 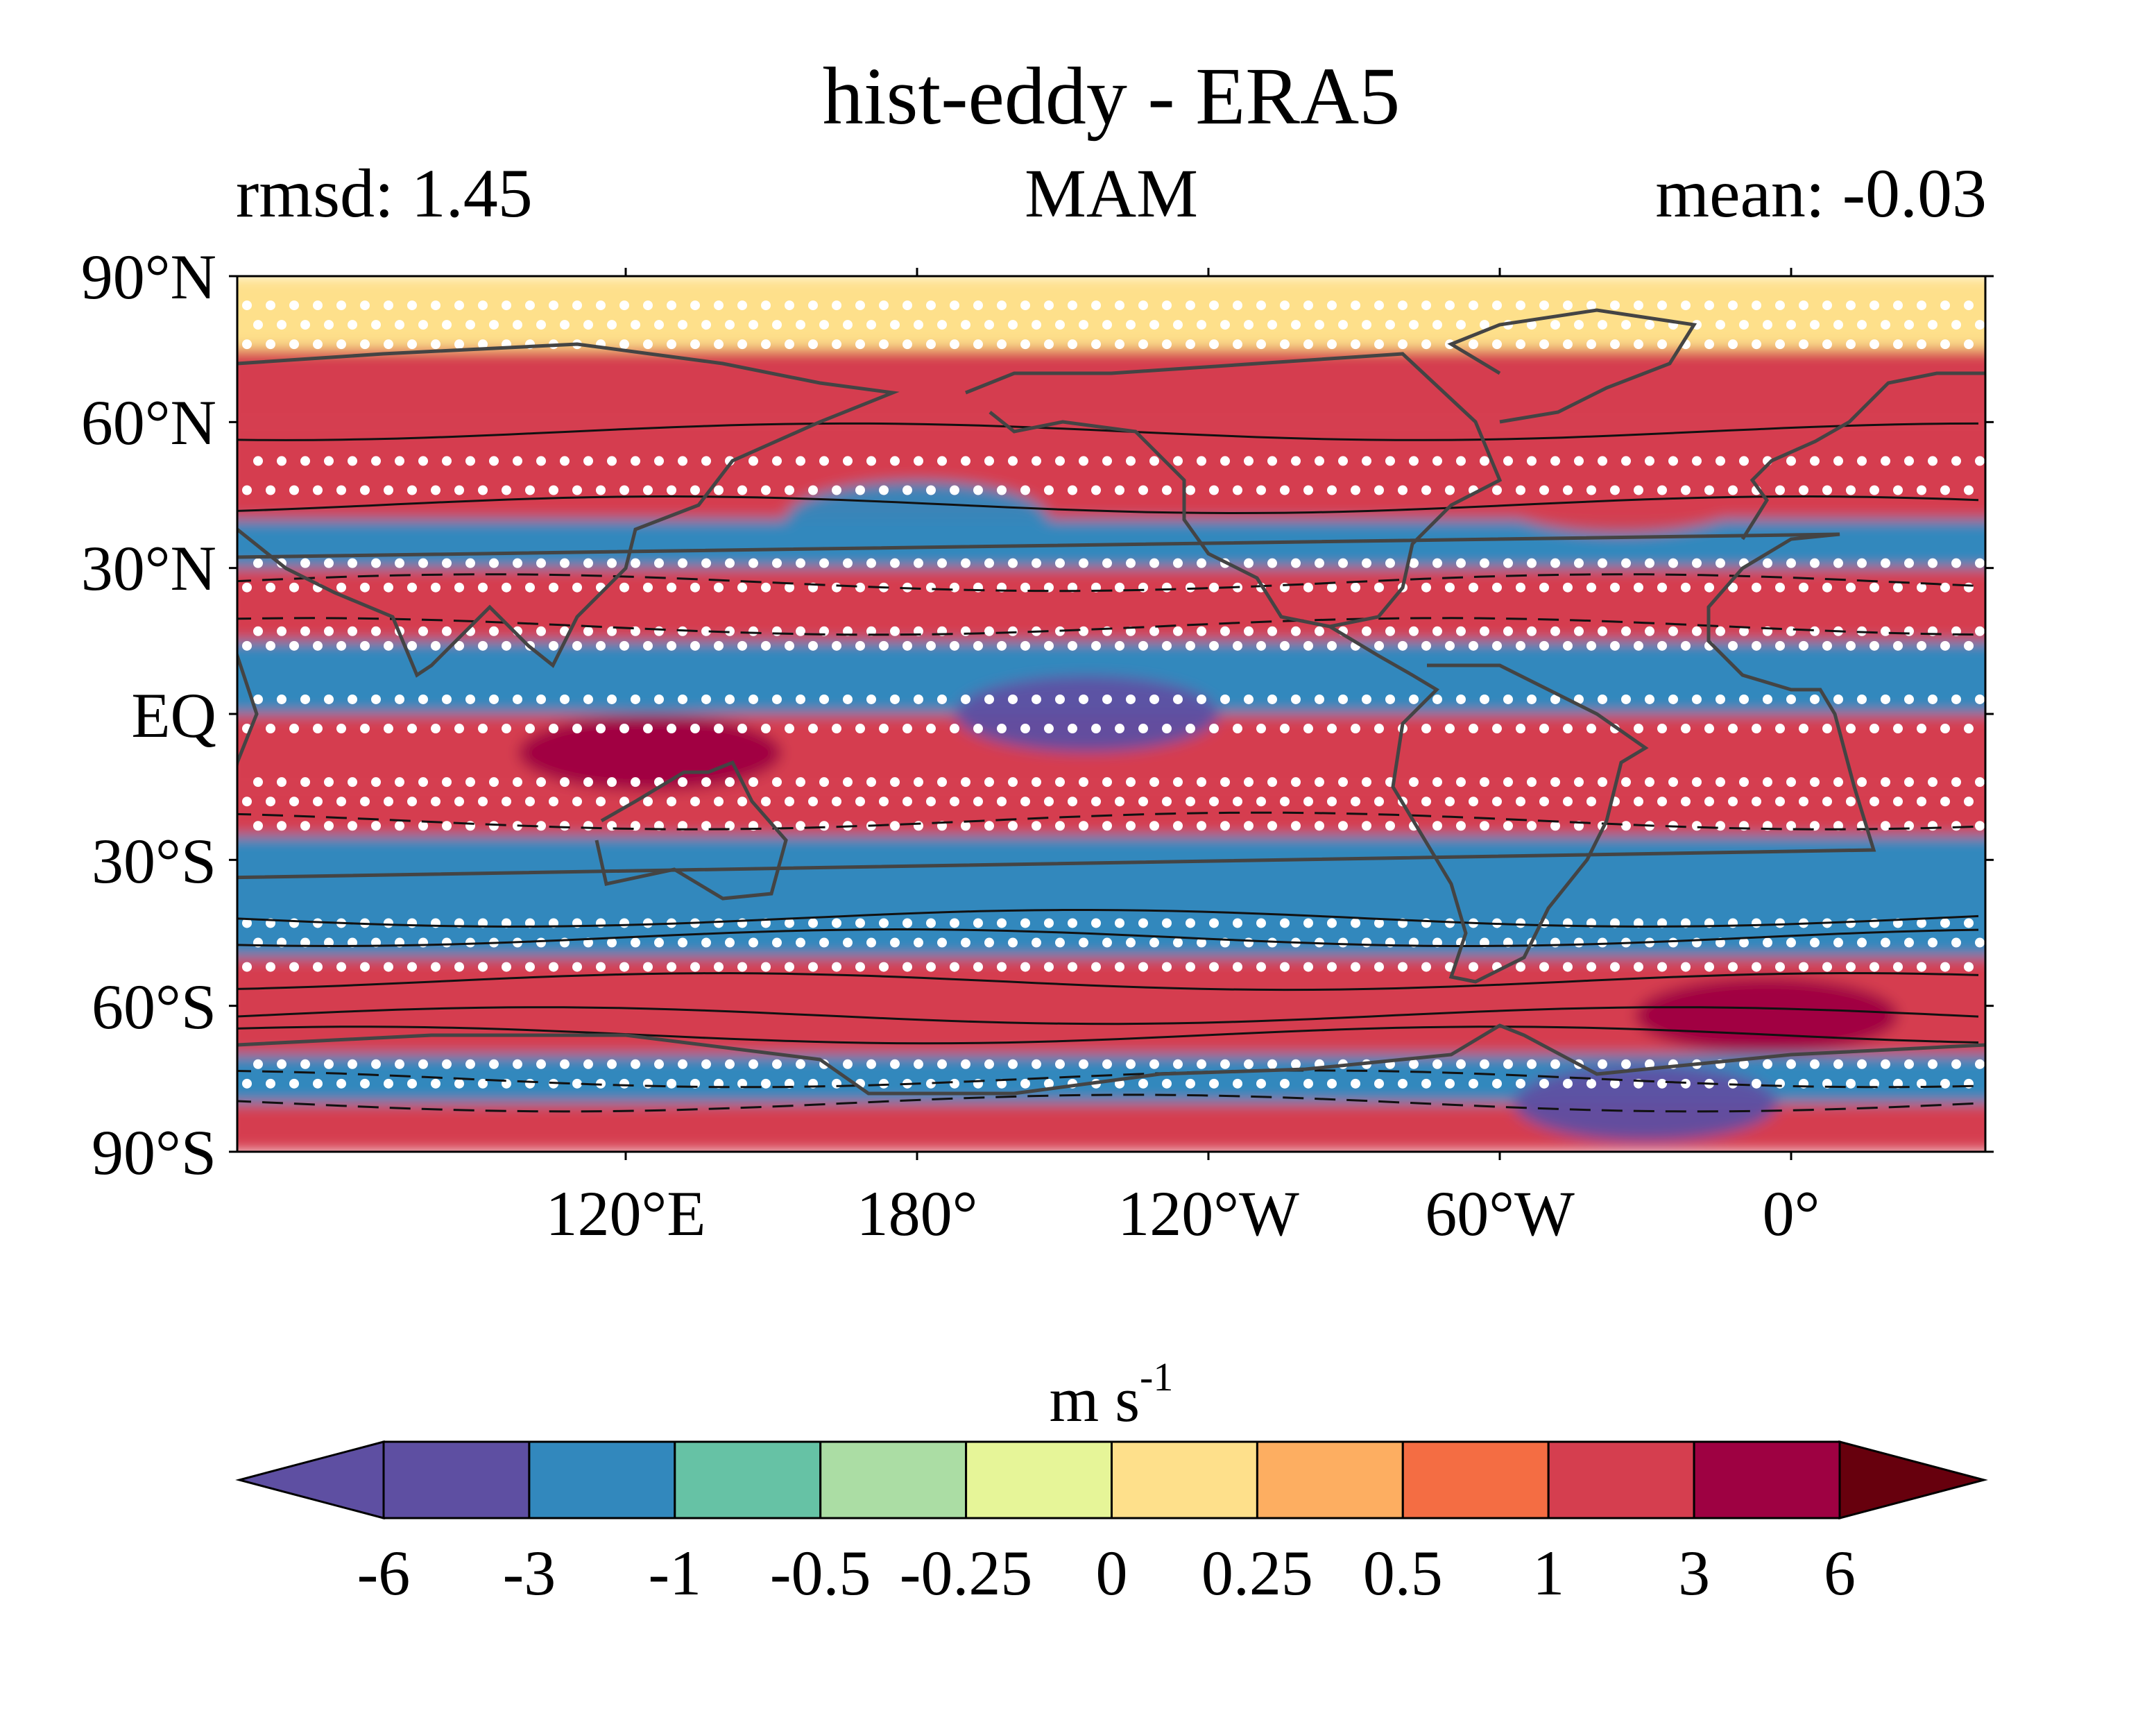 I want to click on lat-label-60n: 60°N, so click(x=148, y=422).